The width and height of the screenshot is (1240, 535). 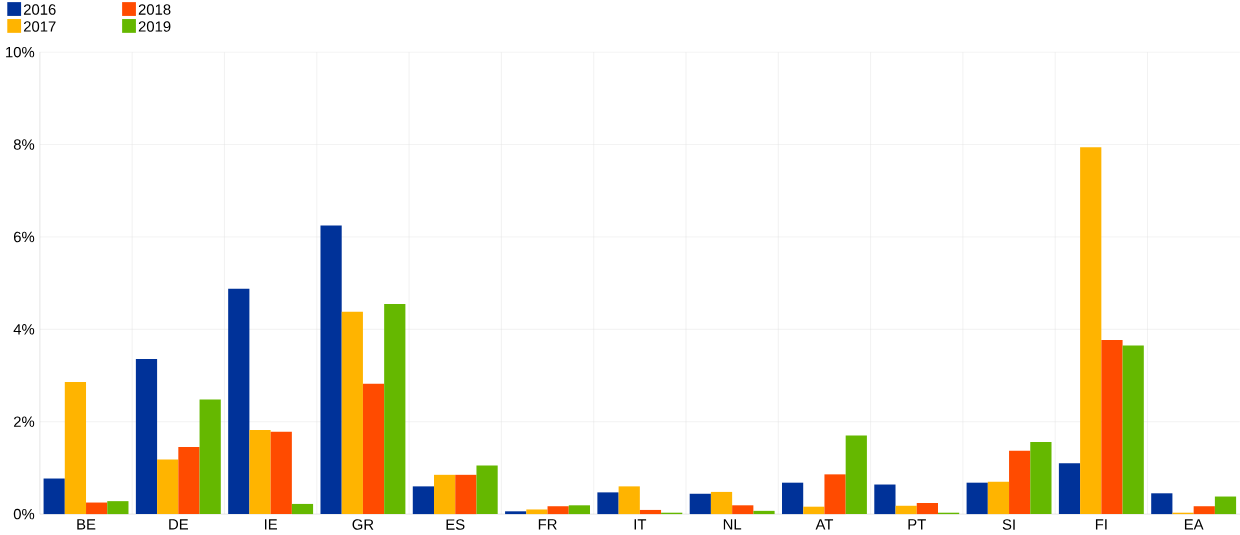 I want to click on x-tick-label: FR, so click(x=547, y=524).